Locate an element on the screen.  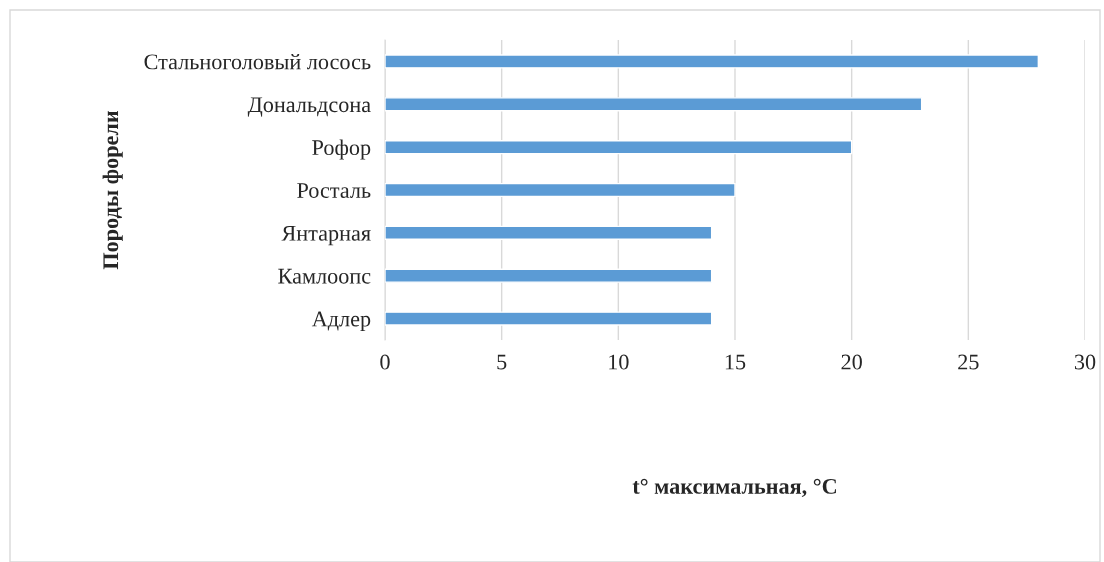
y-tick-label: Адлер is located at coordinates (341, 321).